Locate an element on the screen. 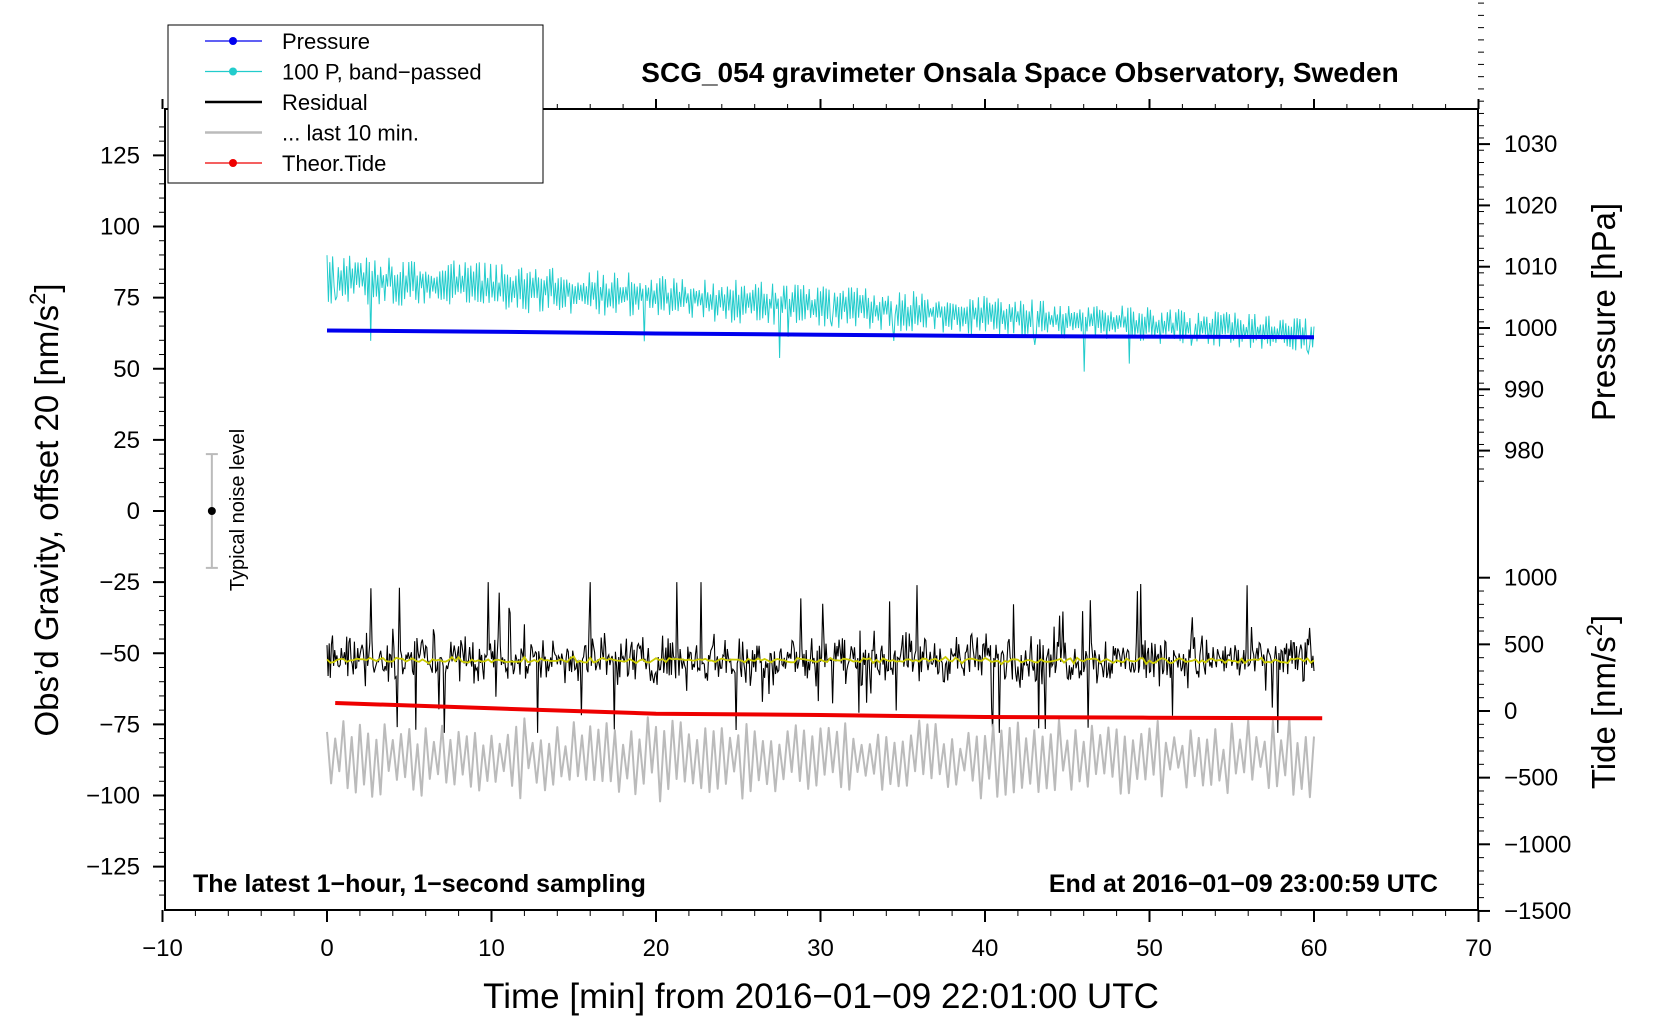 The height and width of the screenshot is (1020, 1660). x-tick-label: 30 is located at coordinates (820, 948).